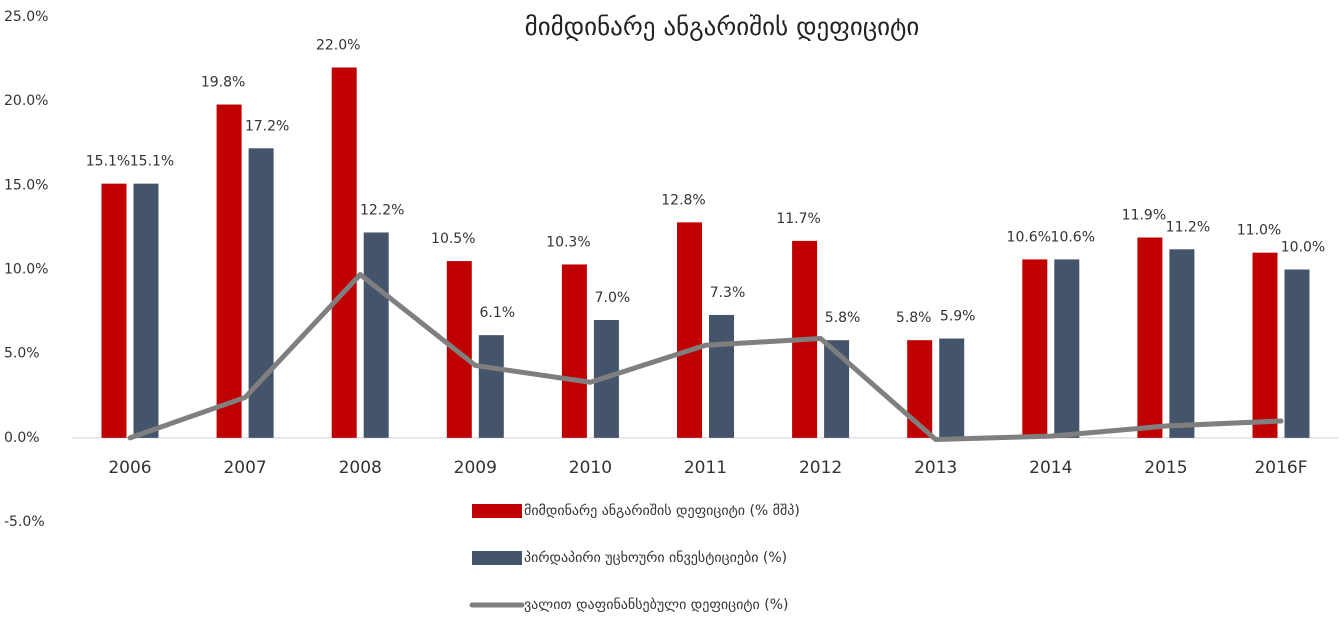 The height and width of the screenshot is (622, 1344). Describe the element at coordinates (244, 468) in the screenshot. I see `x-tick-label: 2007` at that location.